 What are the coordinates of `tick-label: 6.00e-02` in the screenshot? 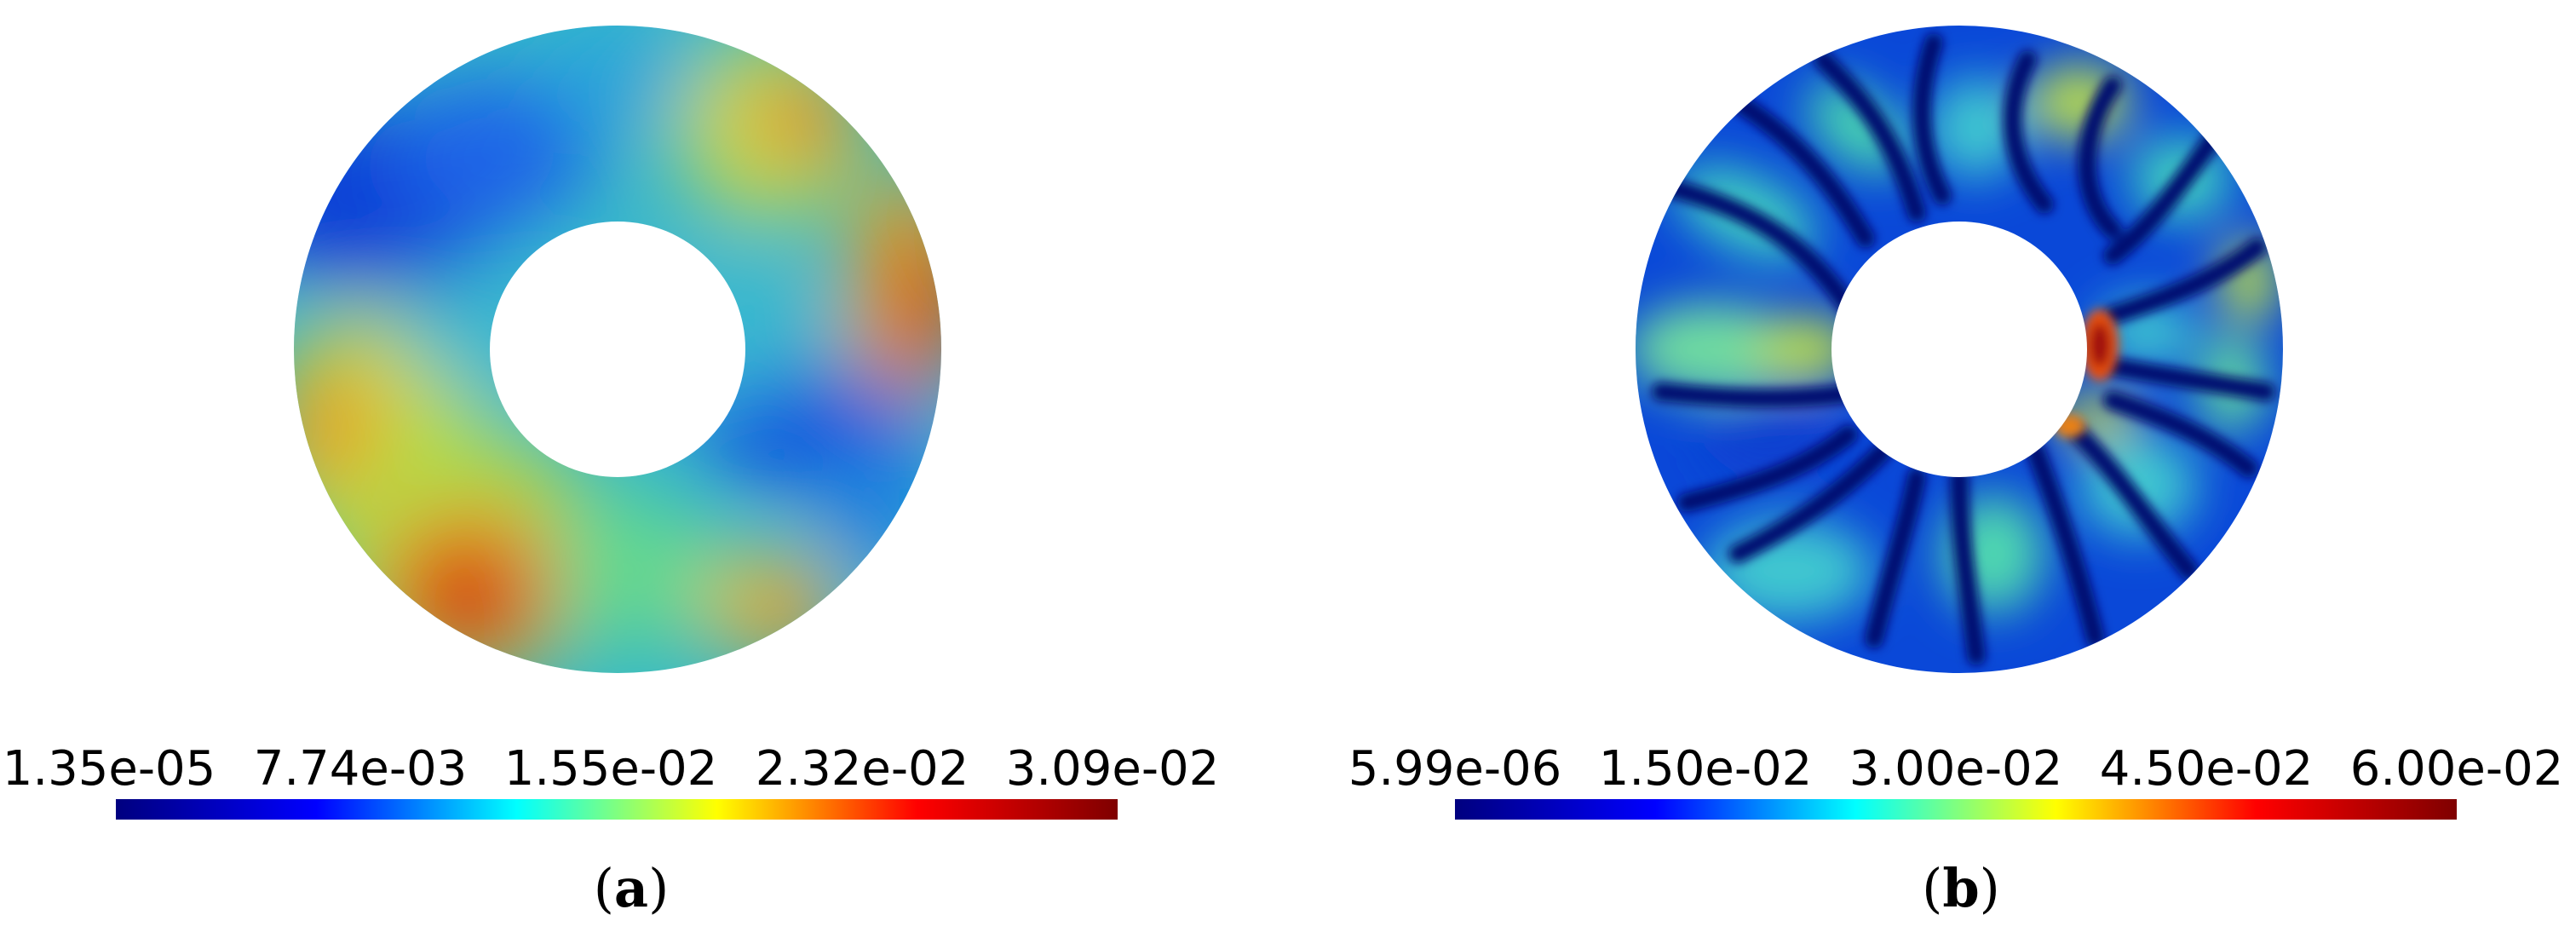 It's located at (2456, 769).